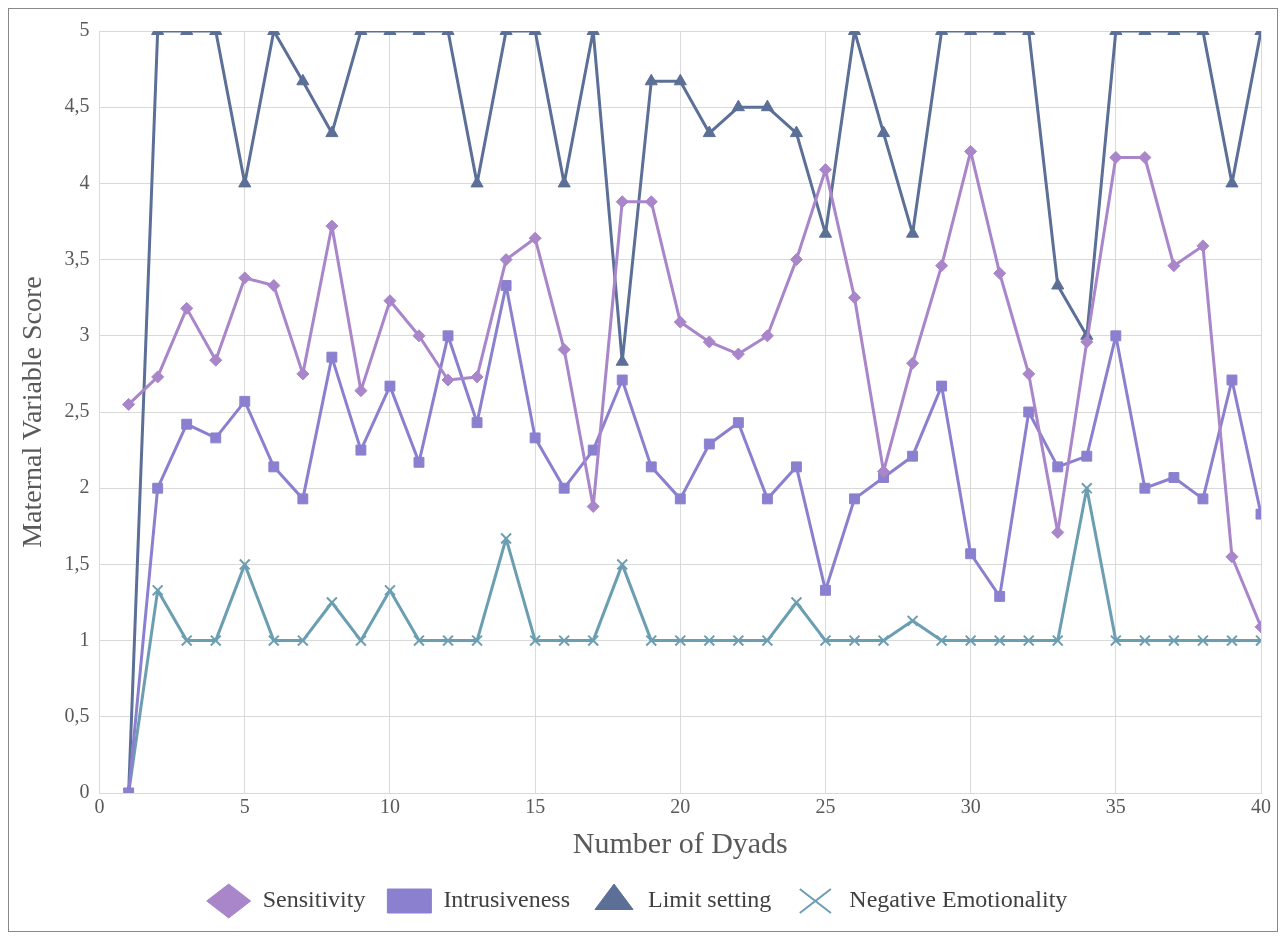 This screenshot has width=1287, height=942. Describe the element at coordinates (32, 412) in the screenshot. I see `y-axis-title: Maternal Variable Score` at that location.